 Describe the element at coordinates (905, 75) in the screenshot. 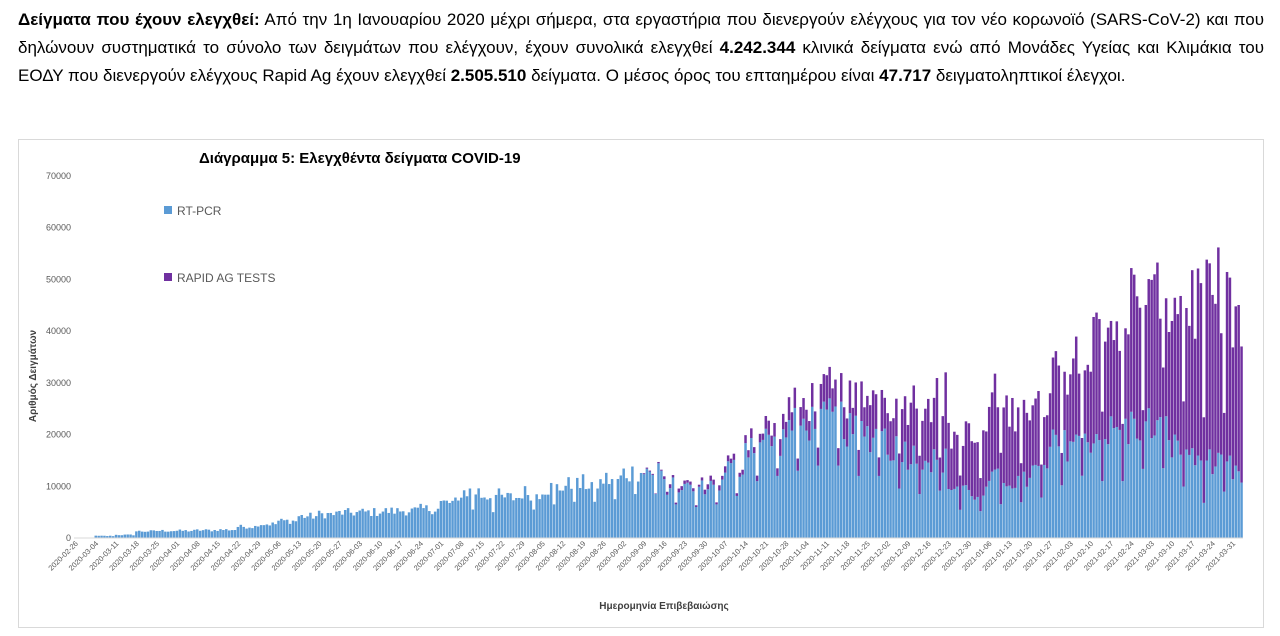

I see `seven-day-average: 47.717` at that location.